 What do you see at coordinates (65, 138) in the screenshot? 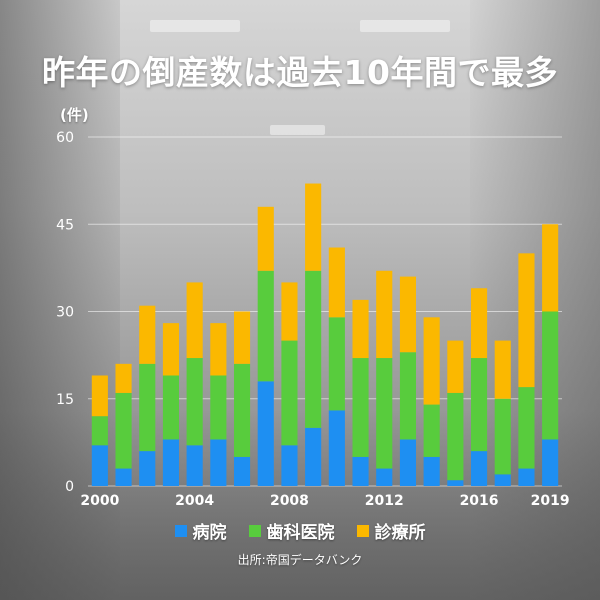
I see `y-tick-label: 60` at bounding box center [65, 138].